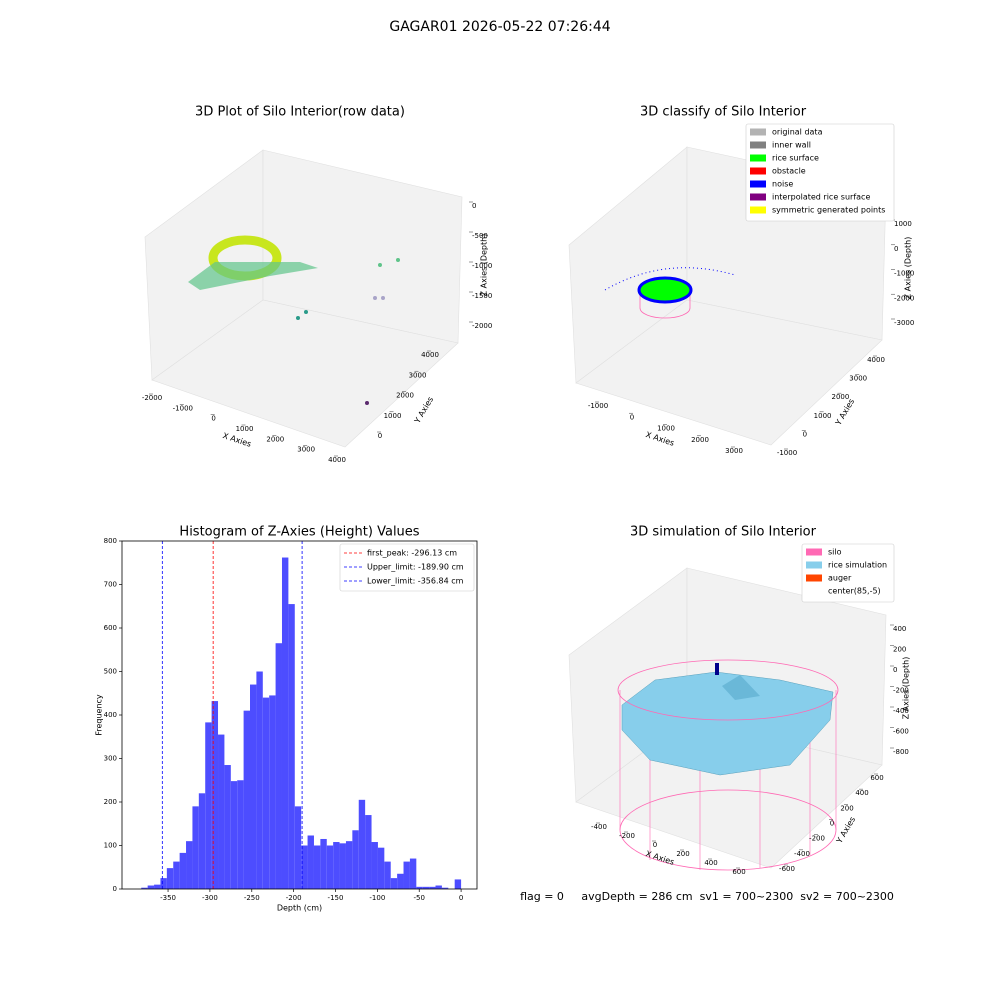 The width and height of the screenshot is (1000, 1000). I want to click on legend-label: rice simulation, so click(857, 565).